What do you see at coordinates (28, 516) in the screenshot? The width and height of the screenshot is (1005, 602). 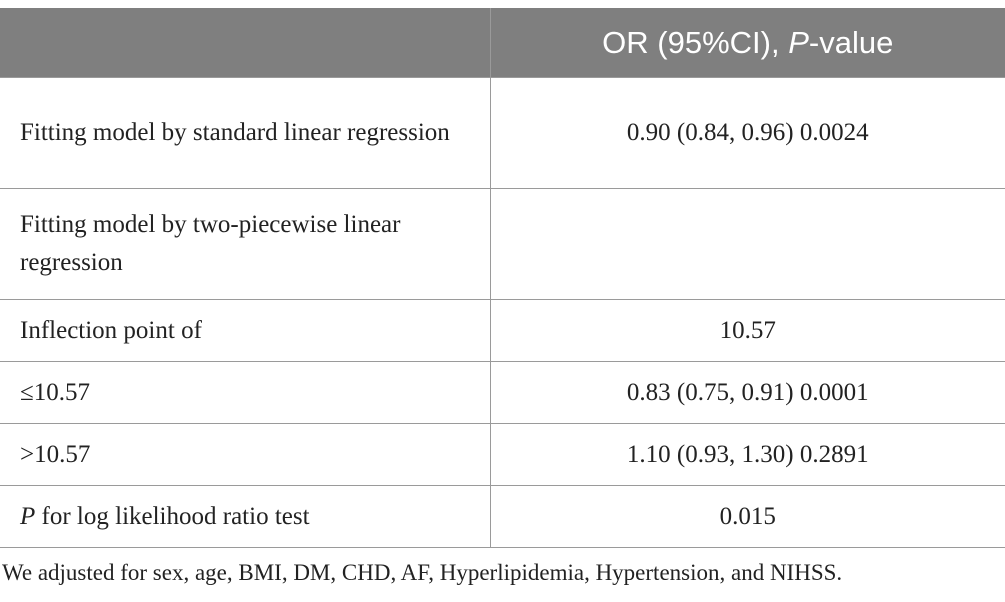 I see `row-label-p-italic: P` at bounding box center [28, 516].